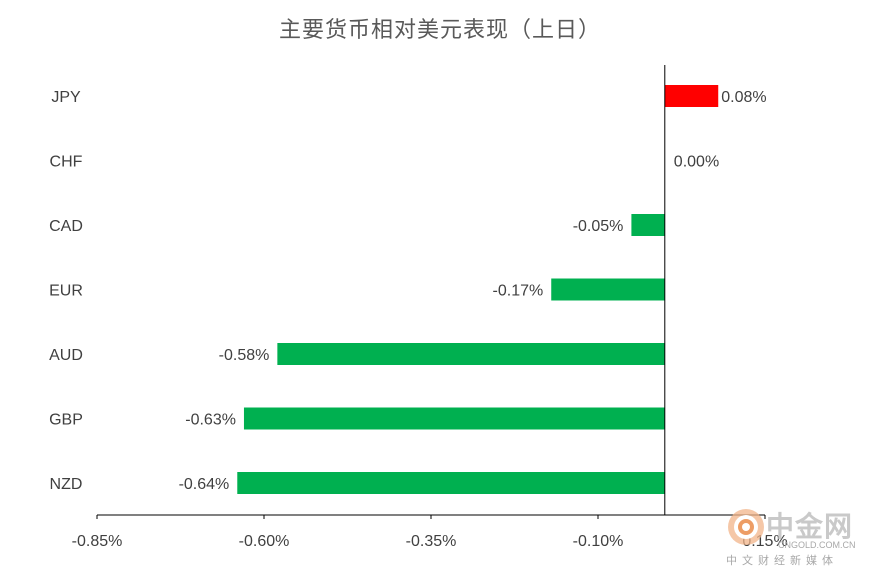 Image resolution: width=880 pixels, height=577 pixels. I want to click on watermark-tagline: 中文财经新媒体, so click(782, 560).